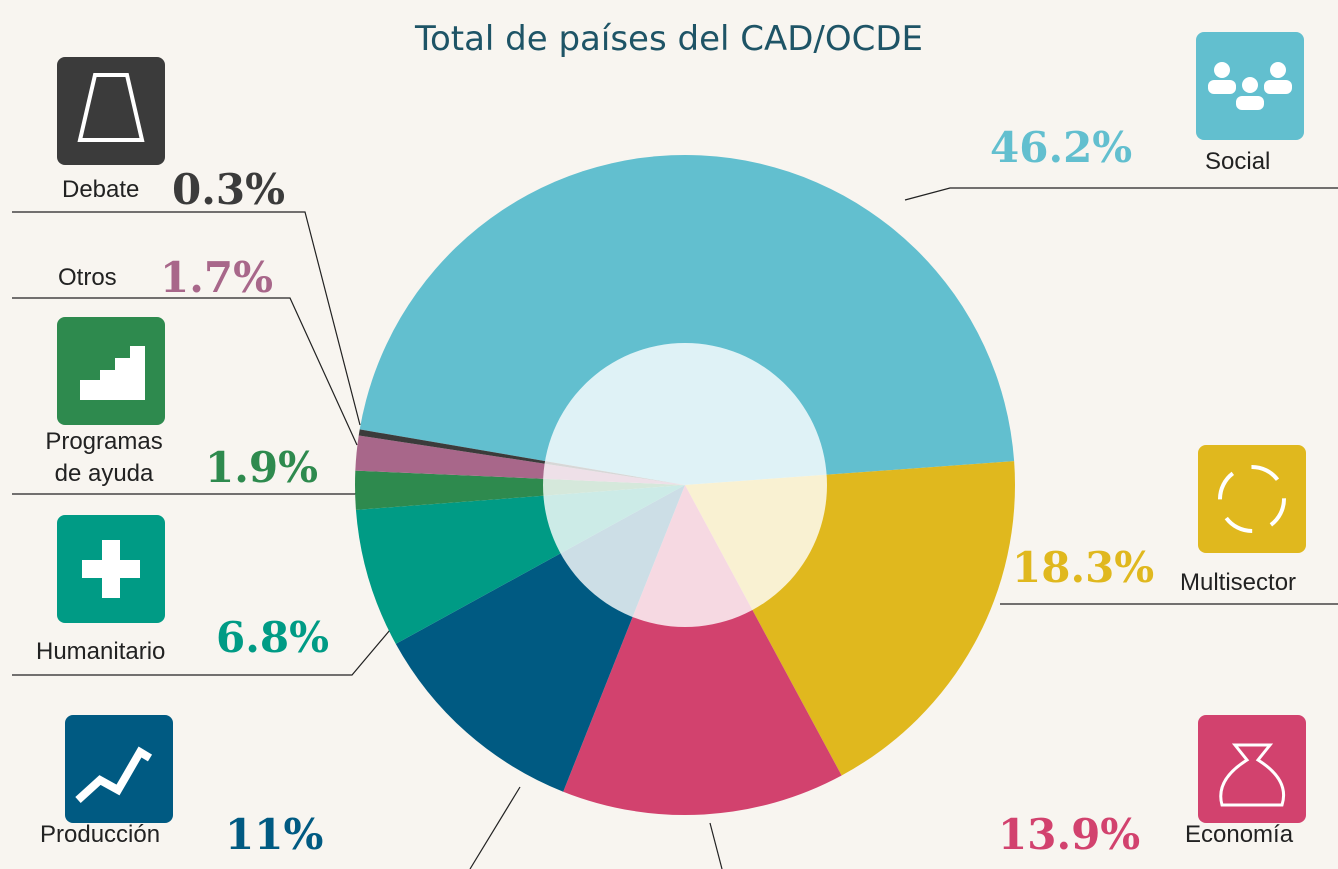 The width and height of the screenshot is (1338, 869). I want to click on icon-multisector, so click(1252, 499).